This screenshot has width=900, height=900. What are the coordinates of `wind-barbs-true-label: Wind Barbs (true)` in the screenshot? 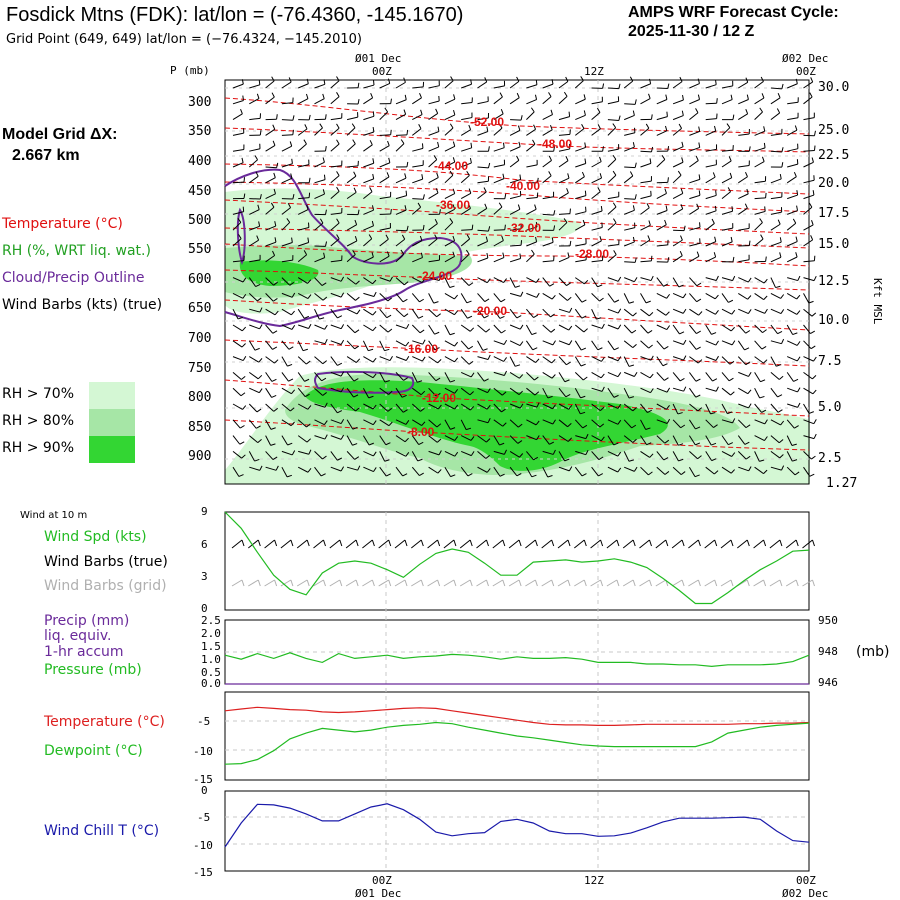 It's located at (106, 562).